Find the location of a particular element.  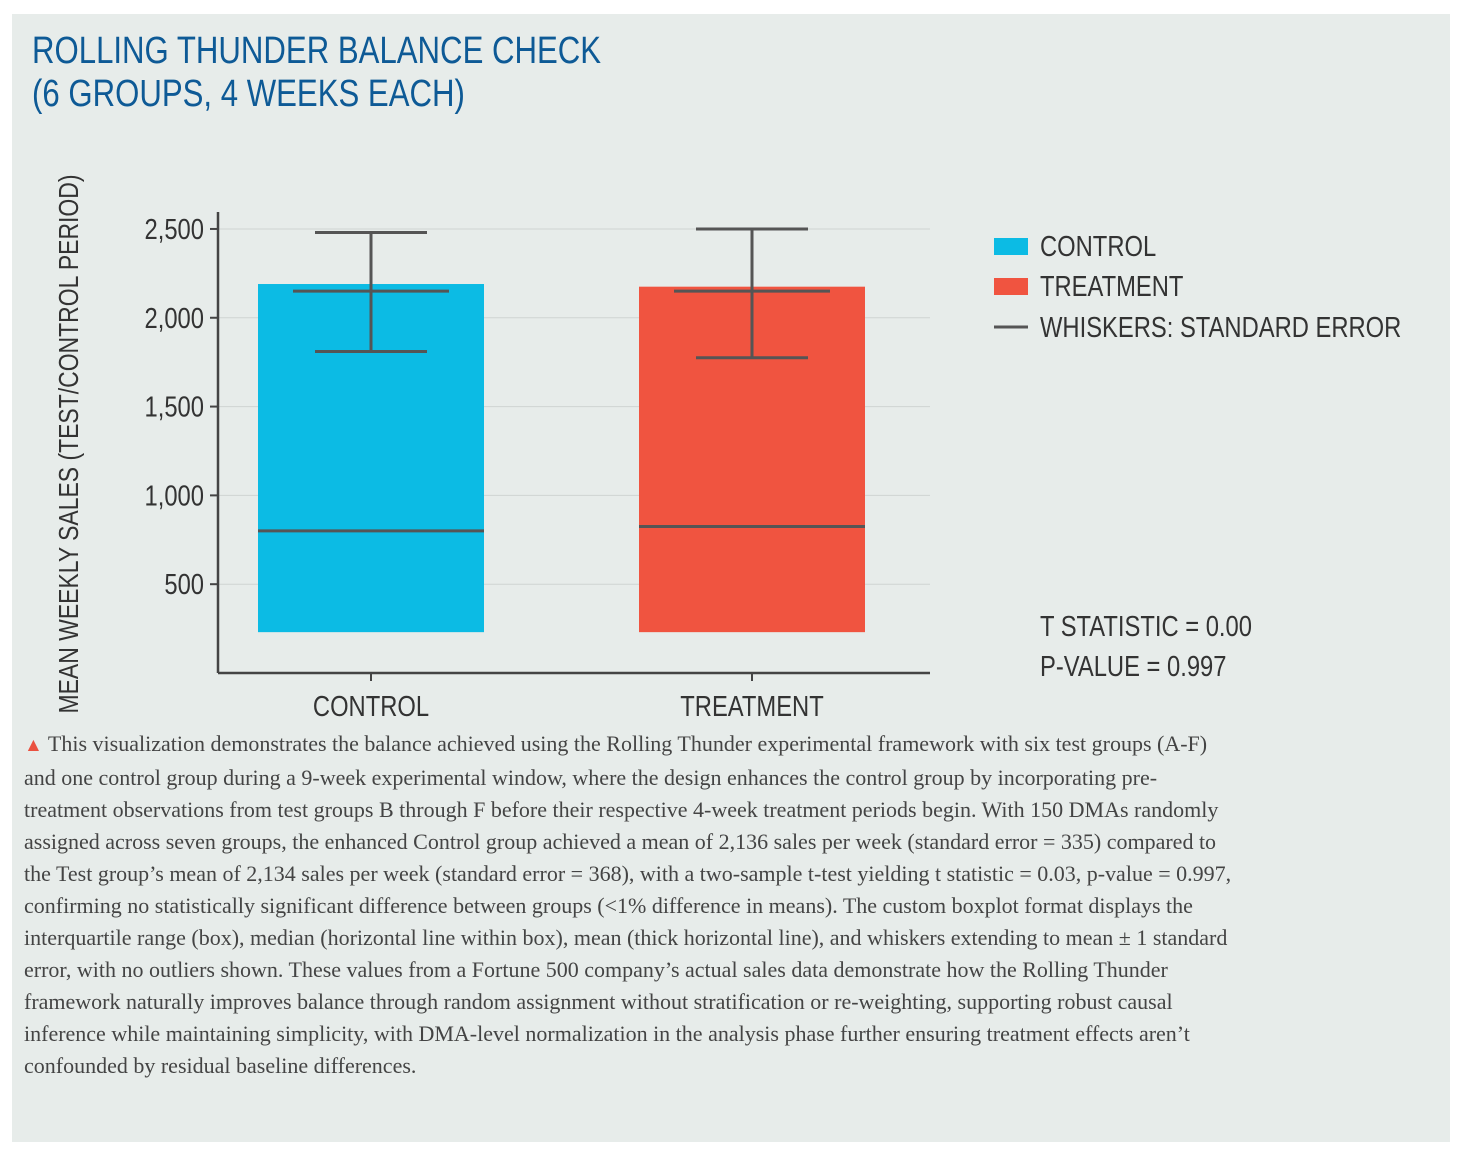

caption-marker-icon: ▲ is located at coordinates (33, 745).